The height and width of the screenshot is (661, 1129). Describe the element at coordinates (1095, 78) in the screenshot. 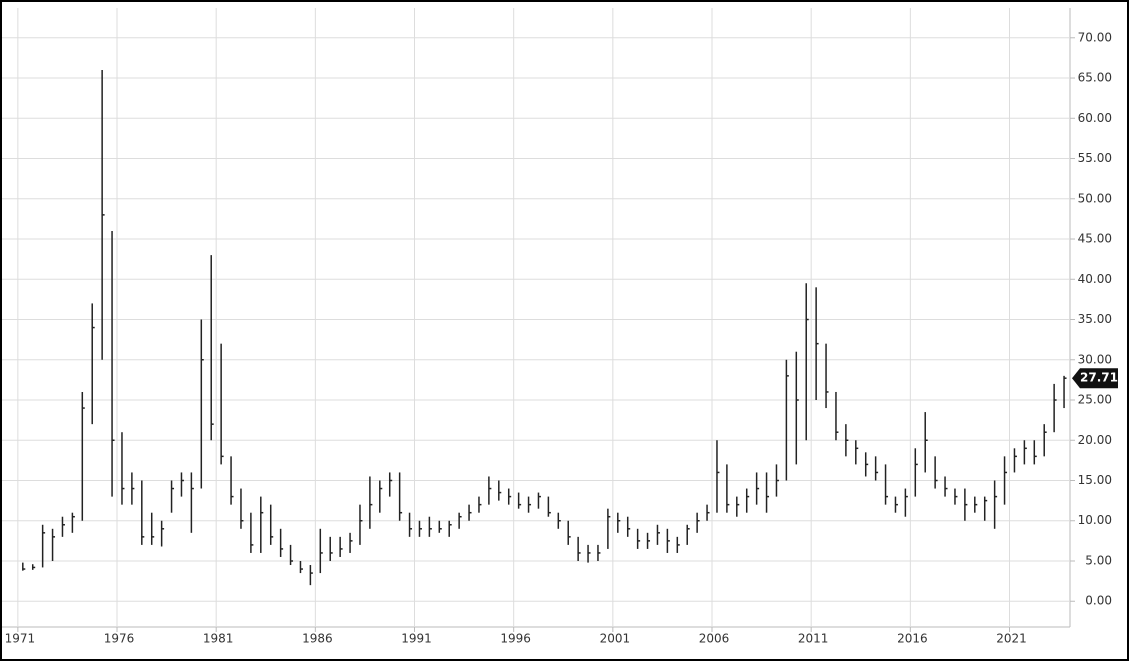

I see `y-tick-label: 65.00` at that location.